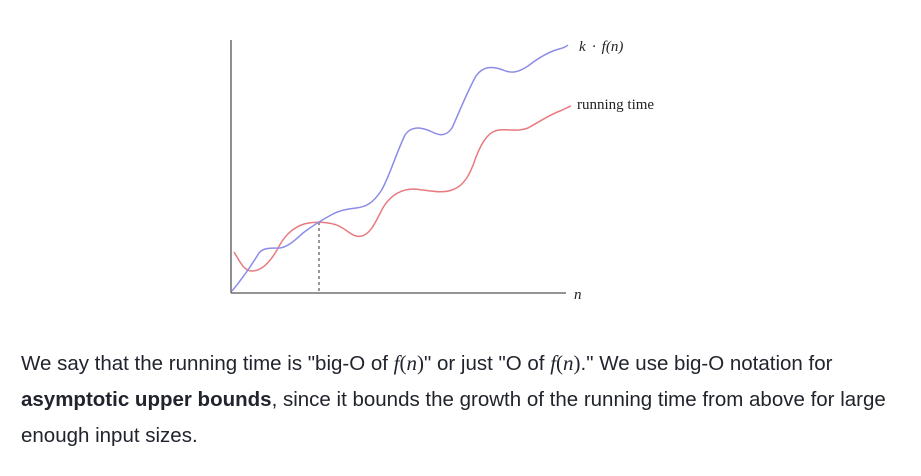  What do you see at coordinates (420, 363) in the screenshot?
I see `math-close-1: )` at bounding box center [420, 363].